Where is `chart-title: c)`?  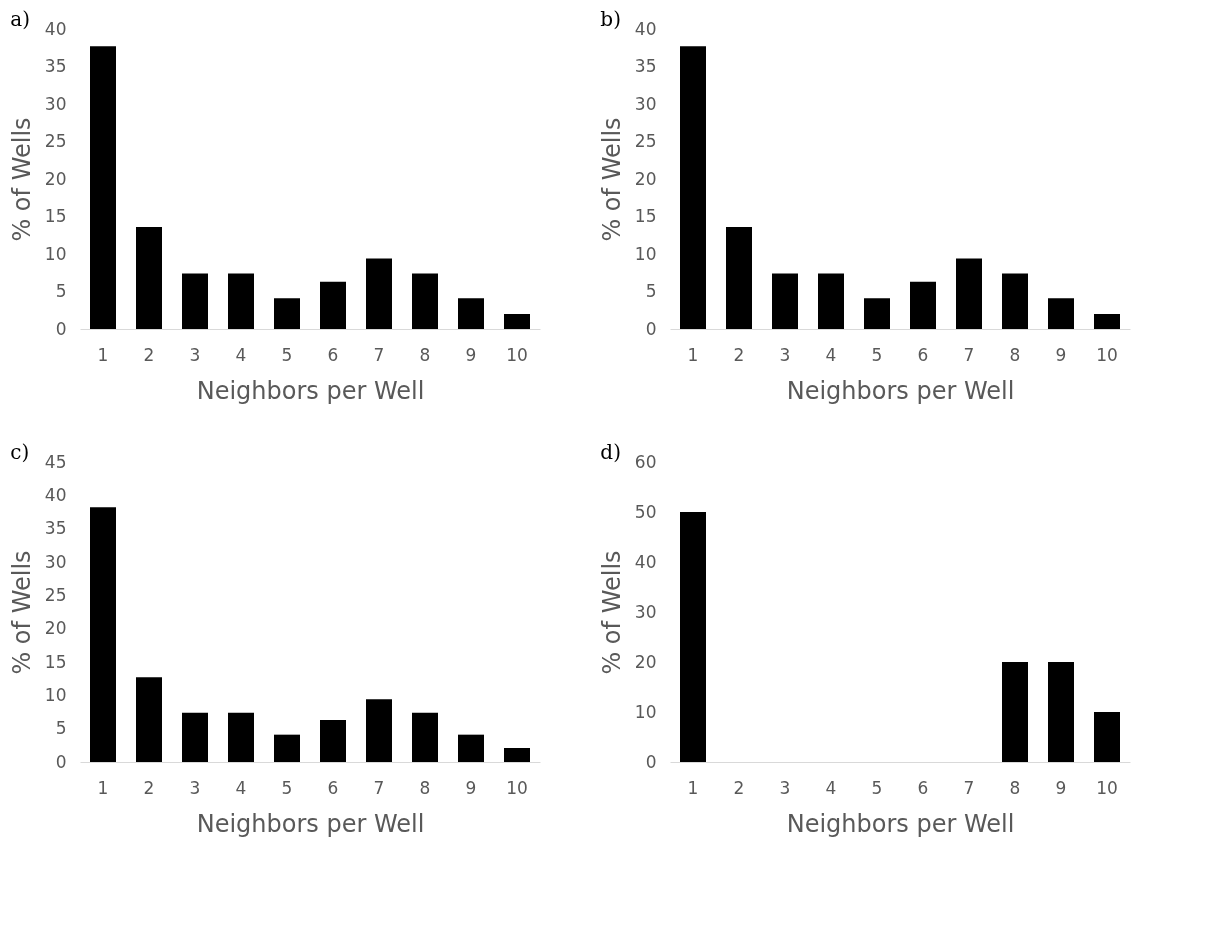
chart-title: c) is located at coordinates (20, 452).